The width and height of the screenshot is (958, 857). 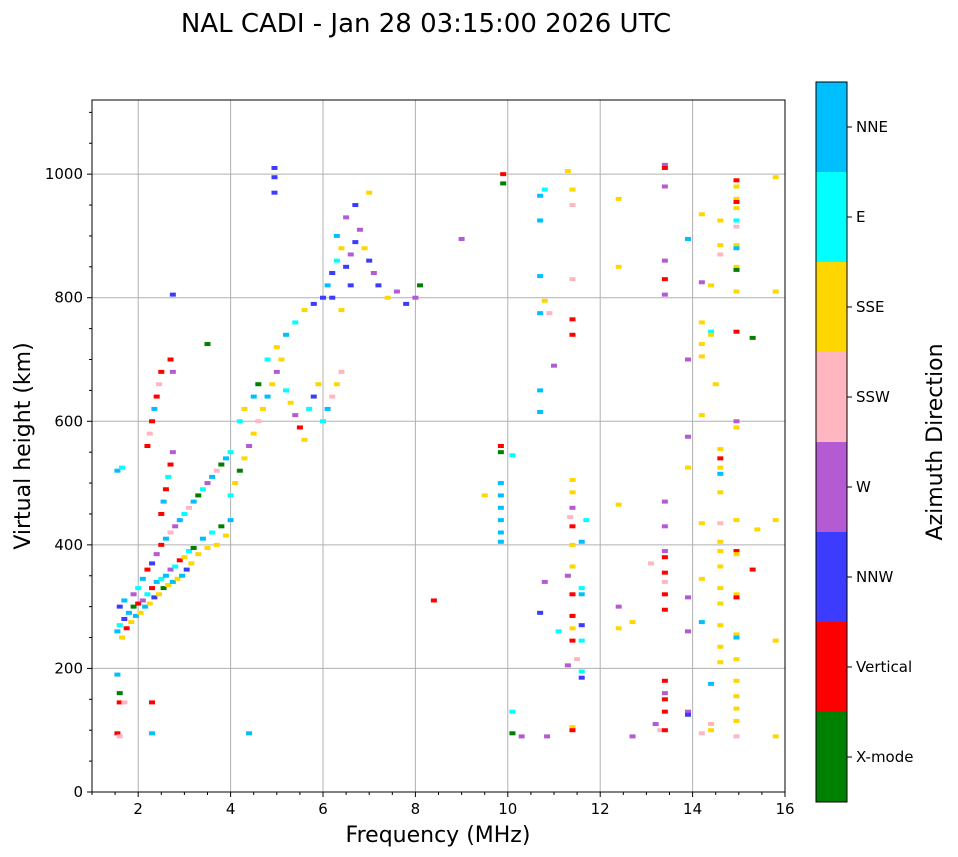 I want to click on colorbar-frame, so click(x=831, y=442).